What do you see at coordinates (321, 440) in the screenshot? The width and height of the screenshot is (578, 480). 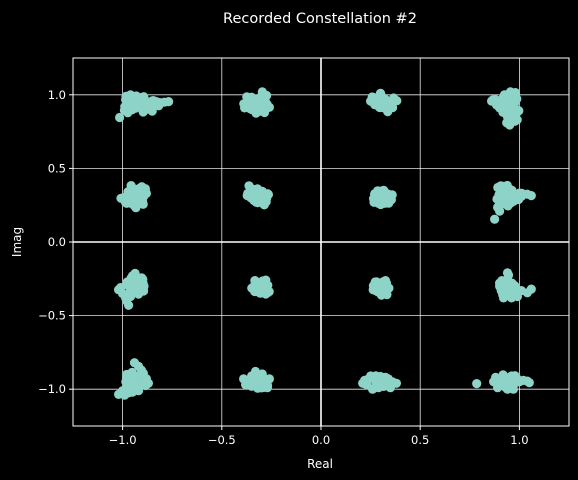 I see `x-tick-label: 0.0` at bounding box center [321, 440].